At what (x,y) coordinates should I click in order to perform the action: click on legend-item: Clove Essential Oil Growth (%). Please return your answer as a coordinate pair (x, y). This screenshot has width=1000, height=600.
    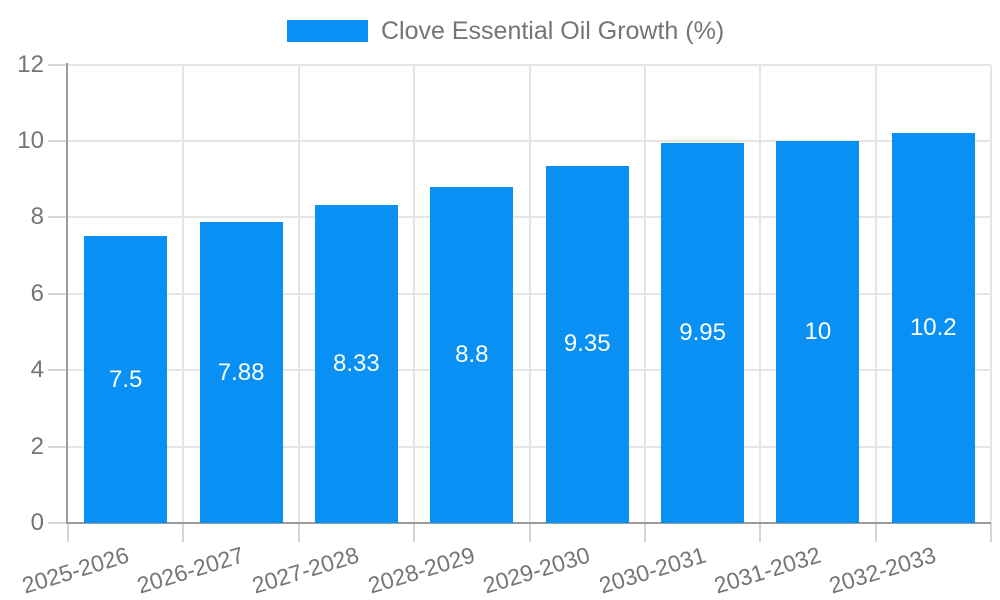
    Looking at the image, I should click on (506, 30).